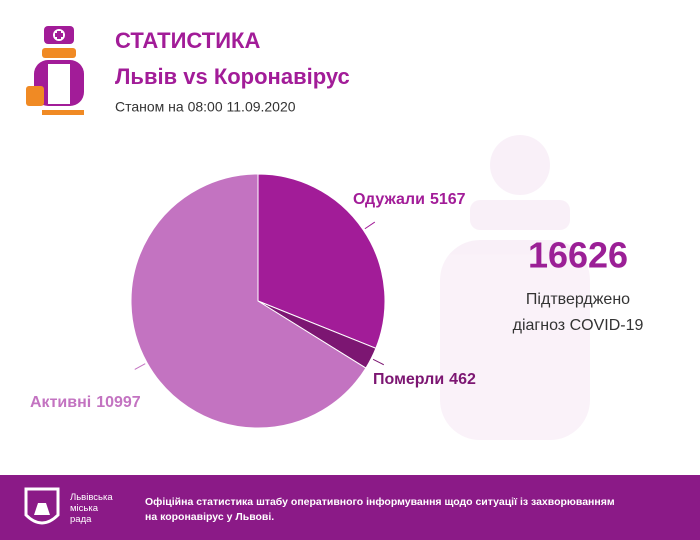  What do you see at coordinates (578, 255) in the screenshot?
I see `total: 16626` at bounding box center [578, 255].